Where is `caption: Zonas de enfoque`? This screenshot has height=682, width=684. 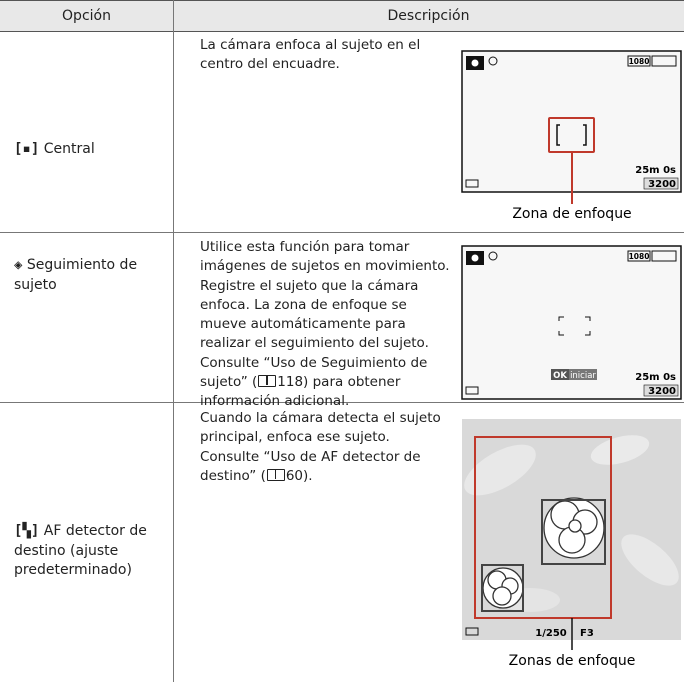 caption: Zonas de enfoque is located at coordinates (572, 661).